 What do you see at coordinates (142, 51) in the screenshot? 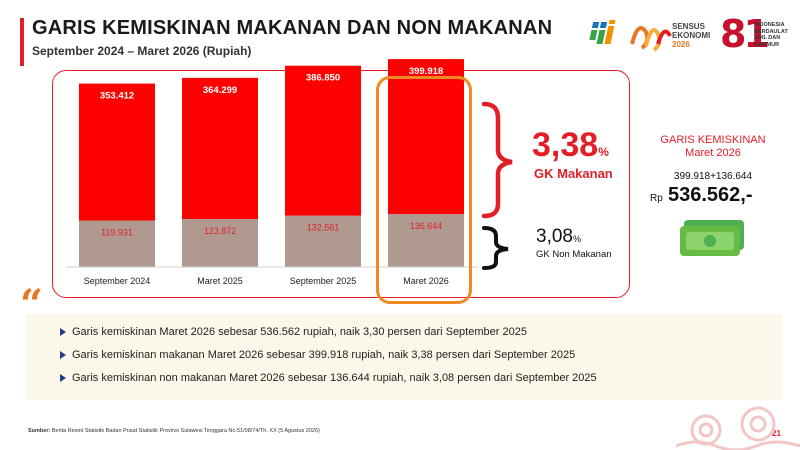
I see `page-subtitle: September 2024 – Maret 2026 (Rupiah)` at bounding box center [142, 51].